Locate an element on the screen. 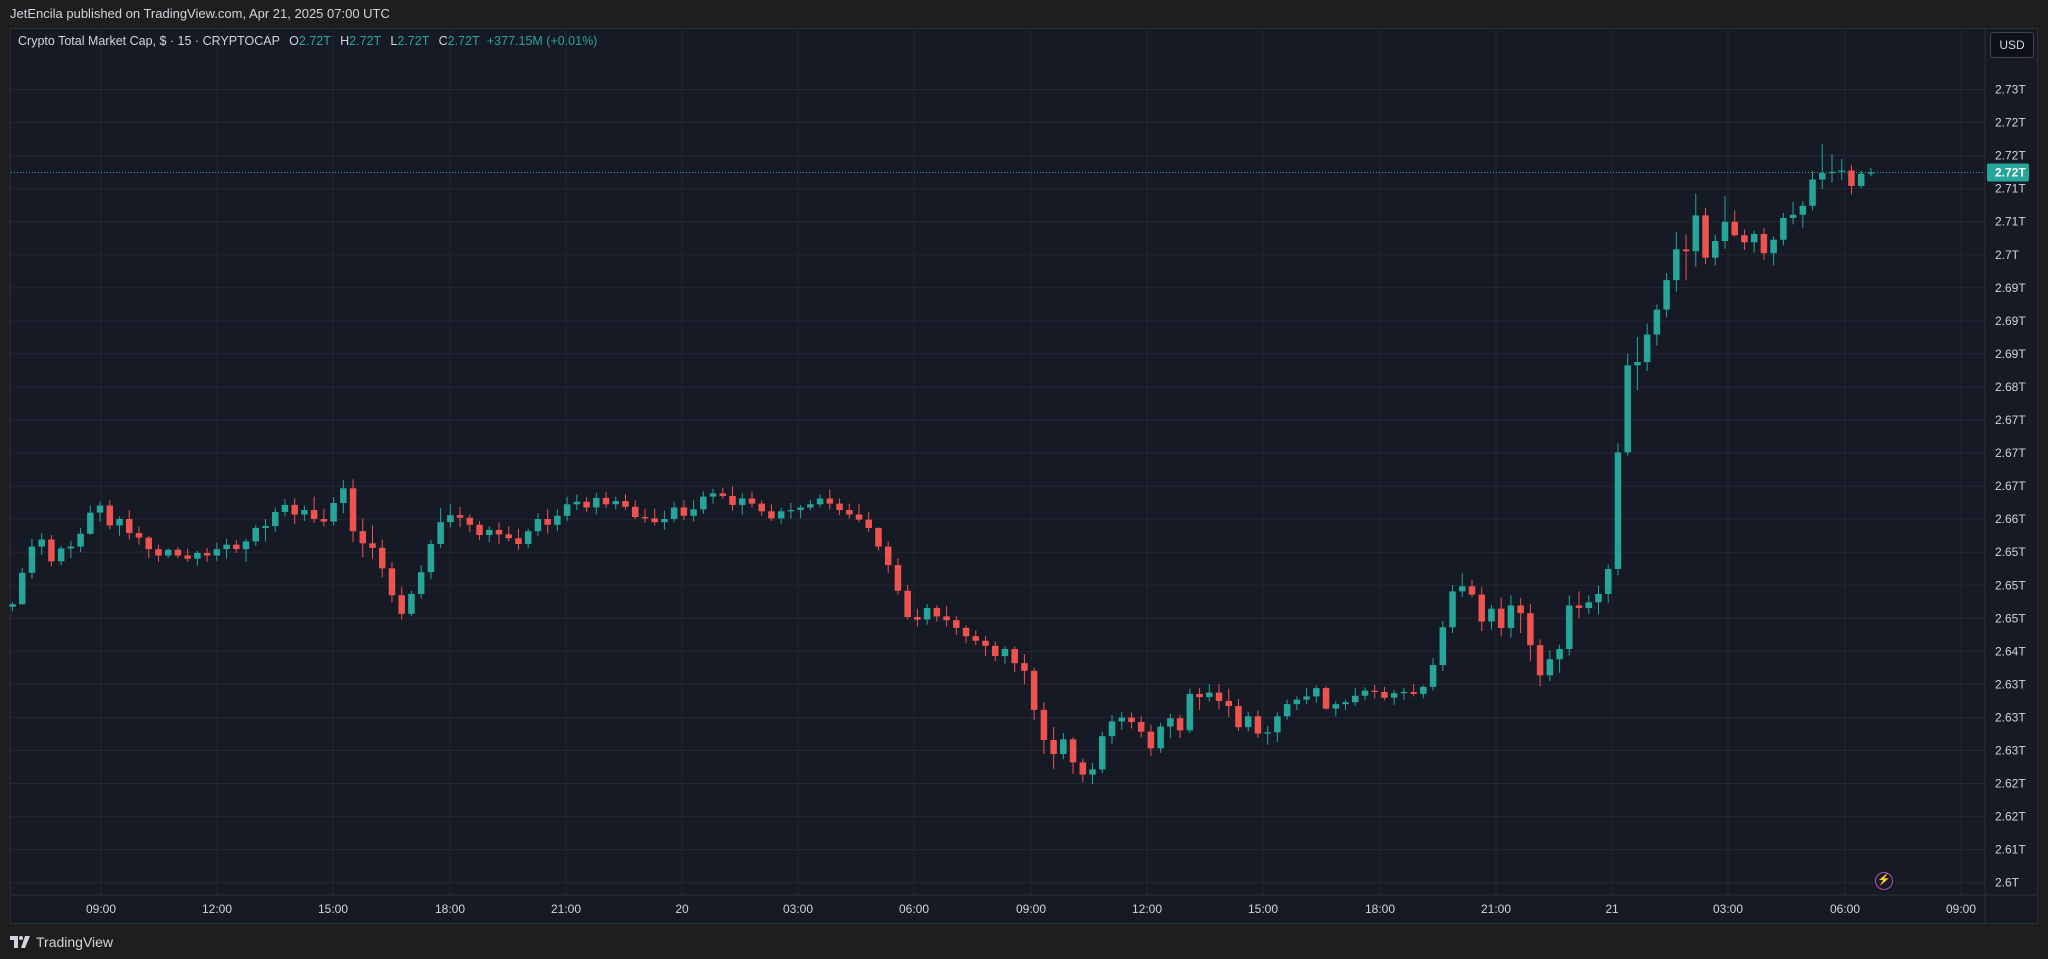 This screenshot has width=2048, height=959. currency-button: USD is located at coordinates (2012, 45).